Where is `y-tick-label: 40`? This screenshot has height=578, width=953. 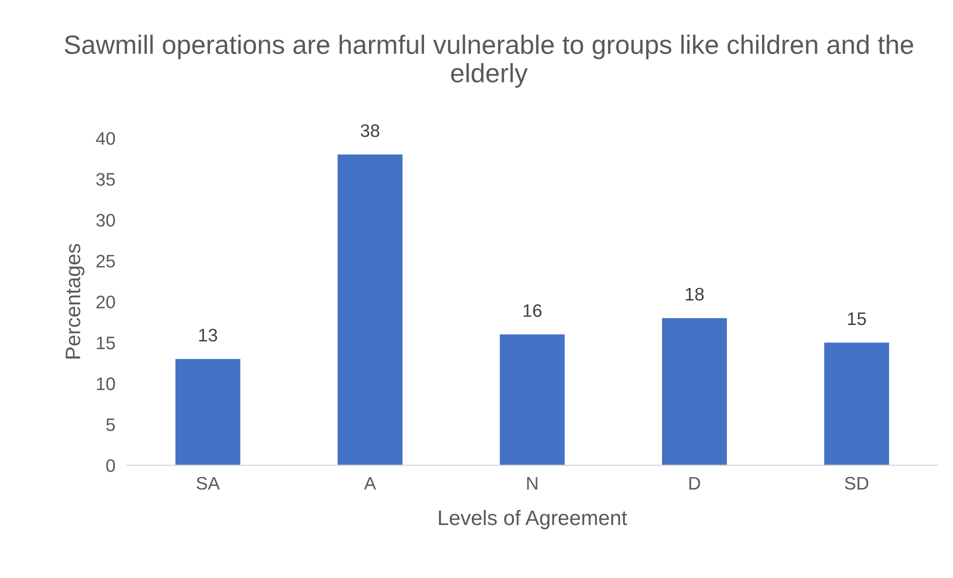
y-tick-label: 40 is located at coordinates (105, 138).